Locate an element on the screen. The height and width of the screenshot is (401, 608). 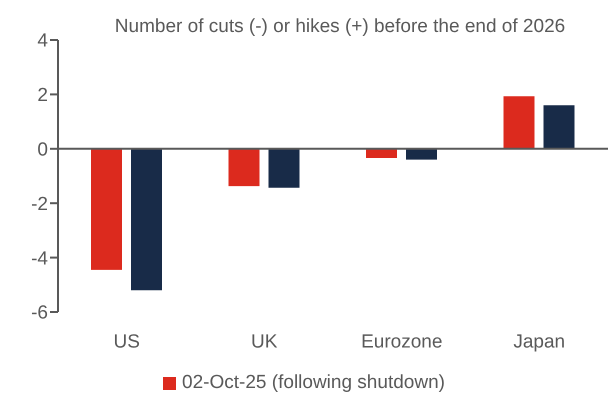
x-tick-label: Japan is located at coordinates (539, 341).